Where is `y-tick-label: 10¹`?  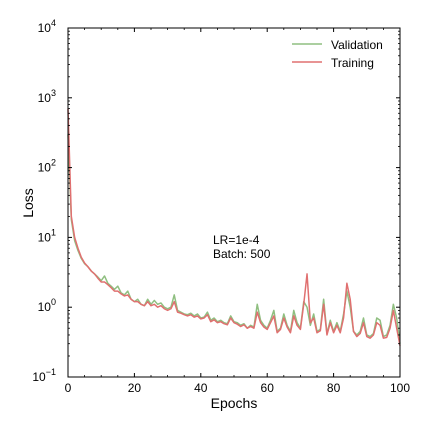
y-tick-label: 10¹ is located at coordinates (47, 235).